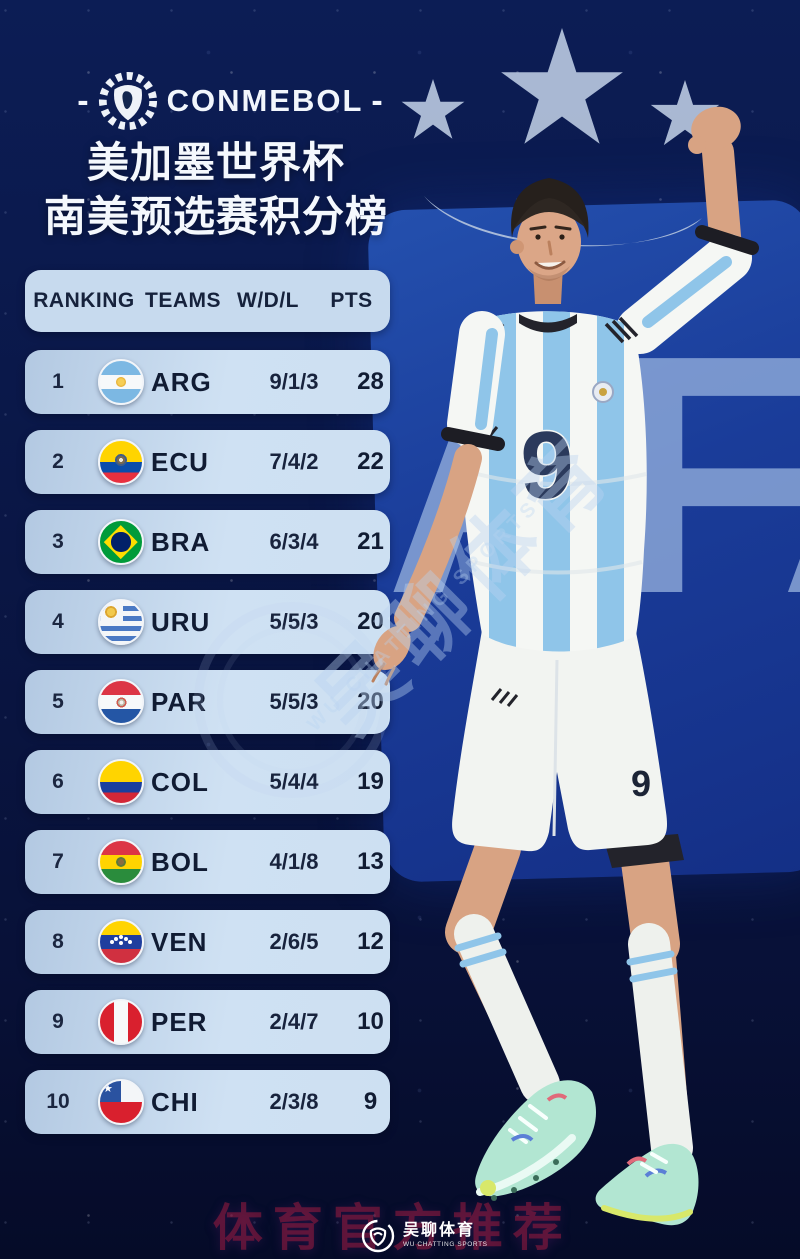  What do you see at coordinates (370, 541) in the screenshot?
I see `pts-cell: 21` at bounding box center [370, 541].